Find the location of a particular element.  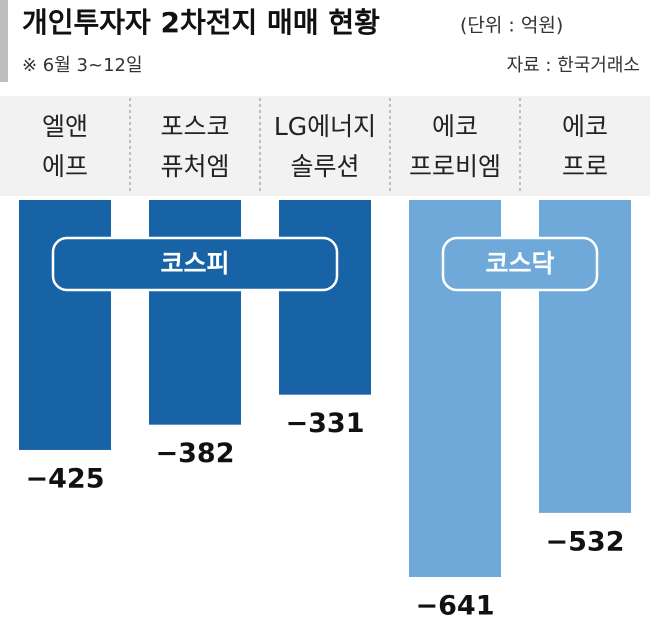

category-label: 포스코 is located at coordinates (194, 126).